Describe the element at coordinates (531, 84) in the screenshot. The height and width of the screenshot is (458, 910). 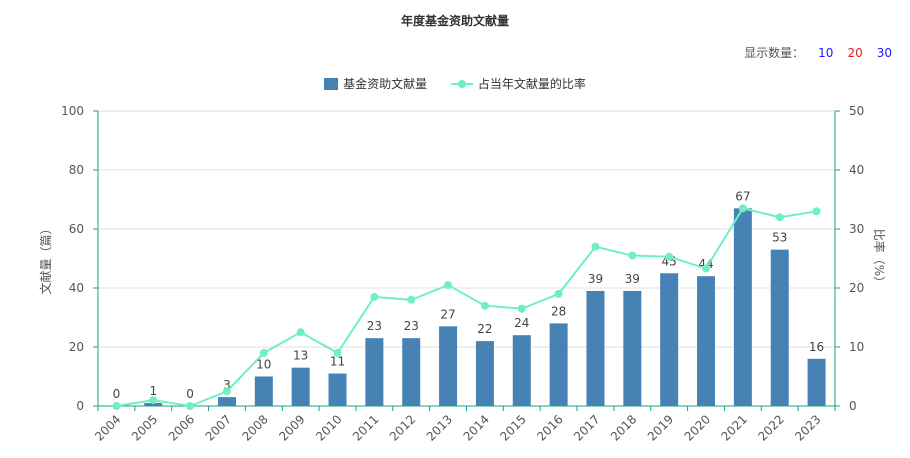
I see `legend-line-label: 占当年文献量的比率` at that location.